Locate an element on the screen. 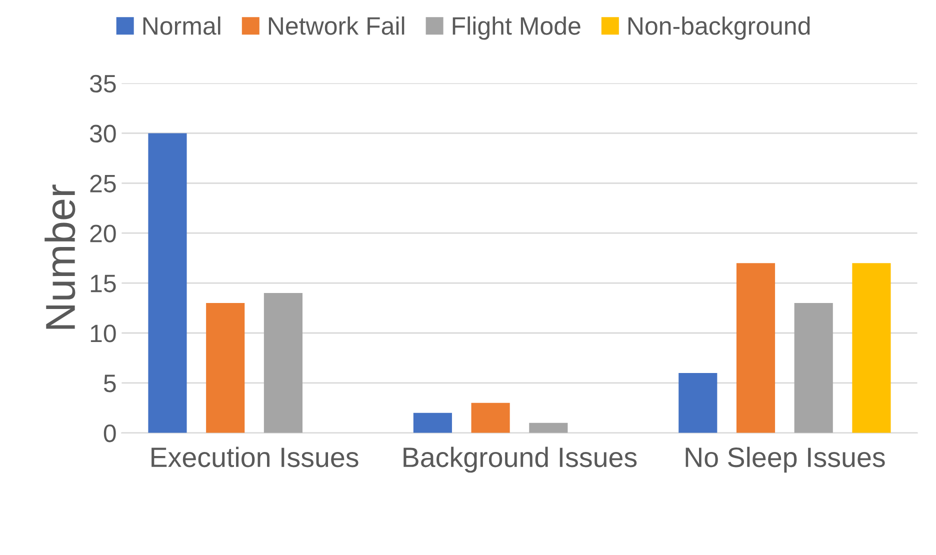 This screenshot has width=936, height=555. y-tick-label: 15 is located at coordinates (103, 283).